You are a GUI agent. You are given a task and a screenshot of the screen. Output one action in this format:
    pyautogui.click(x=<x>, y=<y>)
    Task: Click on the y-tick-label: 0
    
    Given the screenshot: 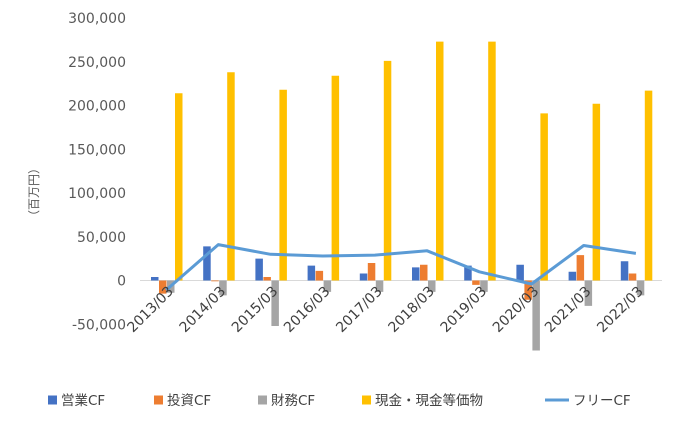 What is the action you would take?
    pyautogui.click(x=121, y=282)
    